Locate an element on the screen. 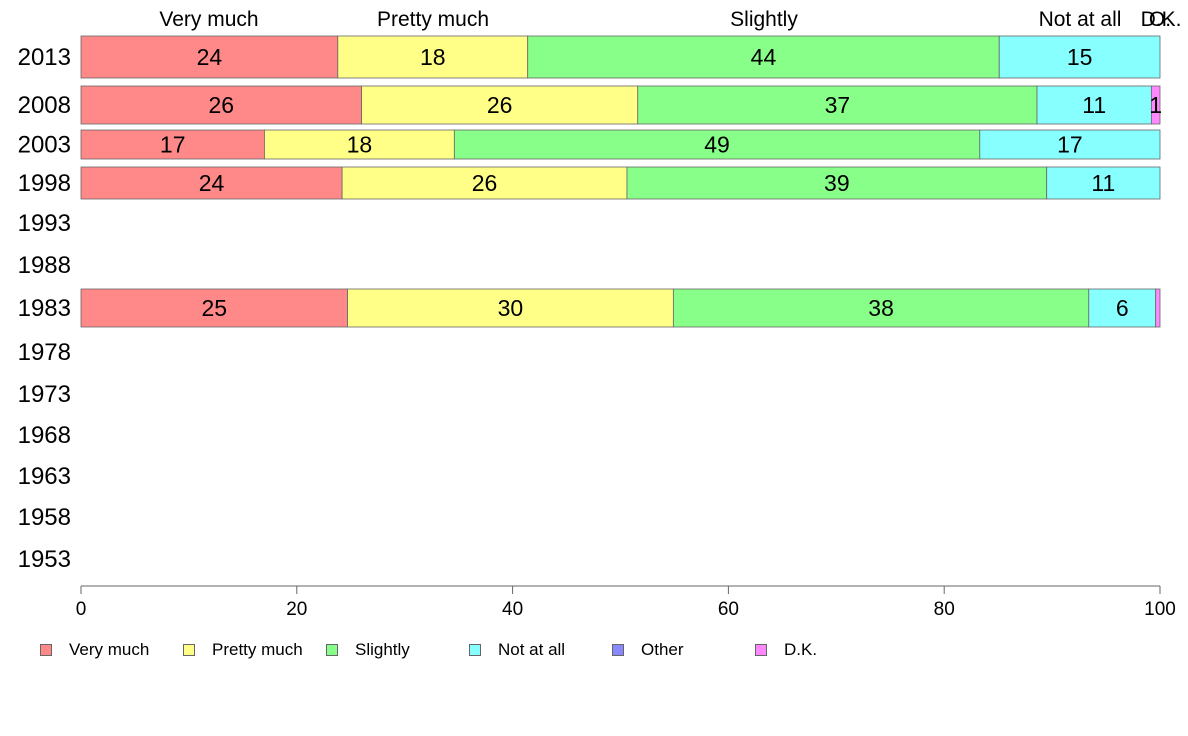  bar-label-slightly-2008: 37 is located at coordinates (838, 105).